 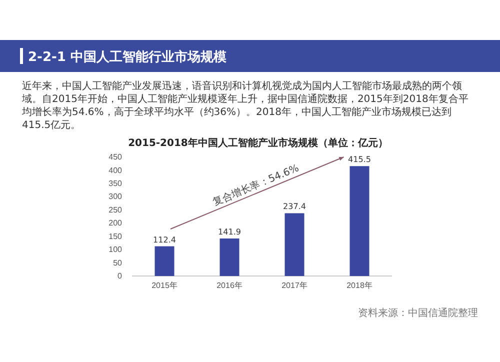 I want to click on data-label: 237.4, so click(x=294, y=207).